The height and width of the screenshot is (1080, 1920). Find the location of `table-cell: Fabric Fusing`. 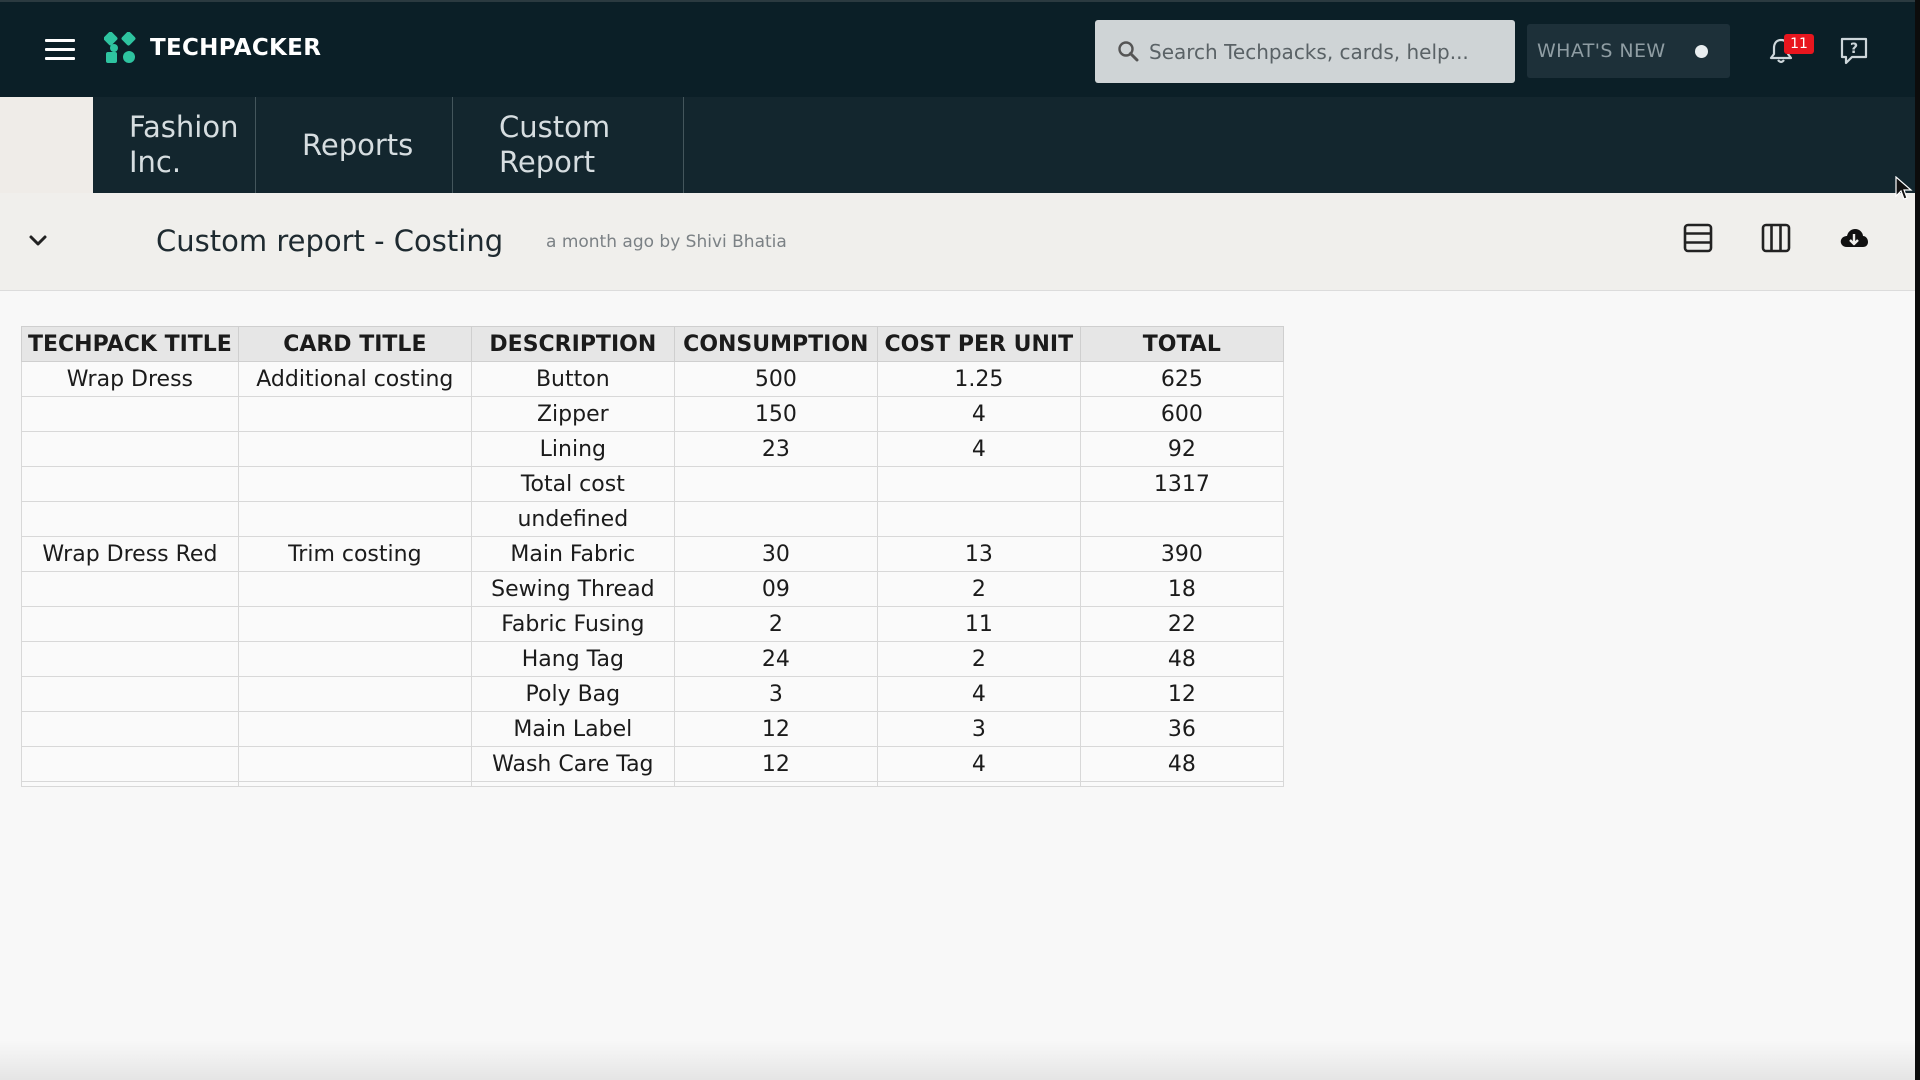

table-cell: Fabric Fusing is located at coordinates (572, 624).